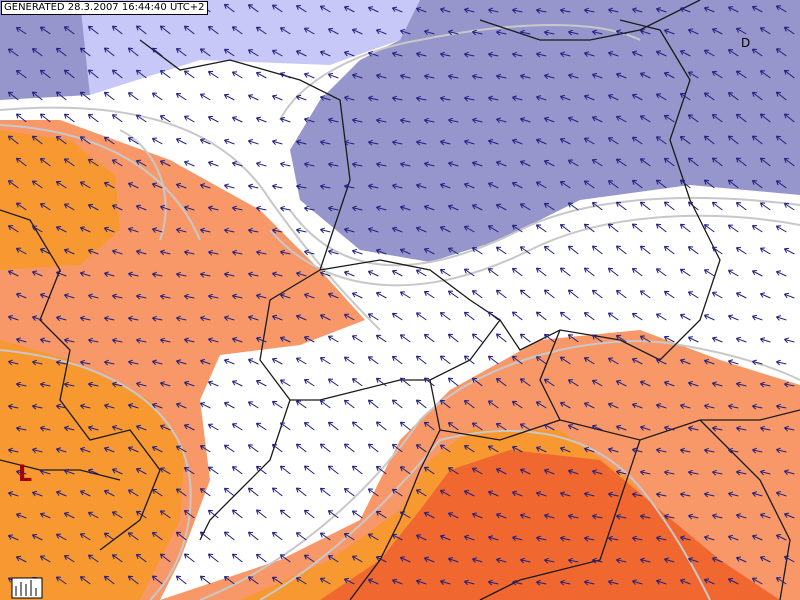 The image size is (800, 600). I want to click on field-red, so click(550, 525).